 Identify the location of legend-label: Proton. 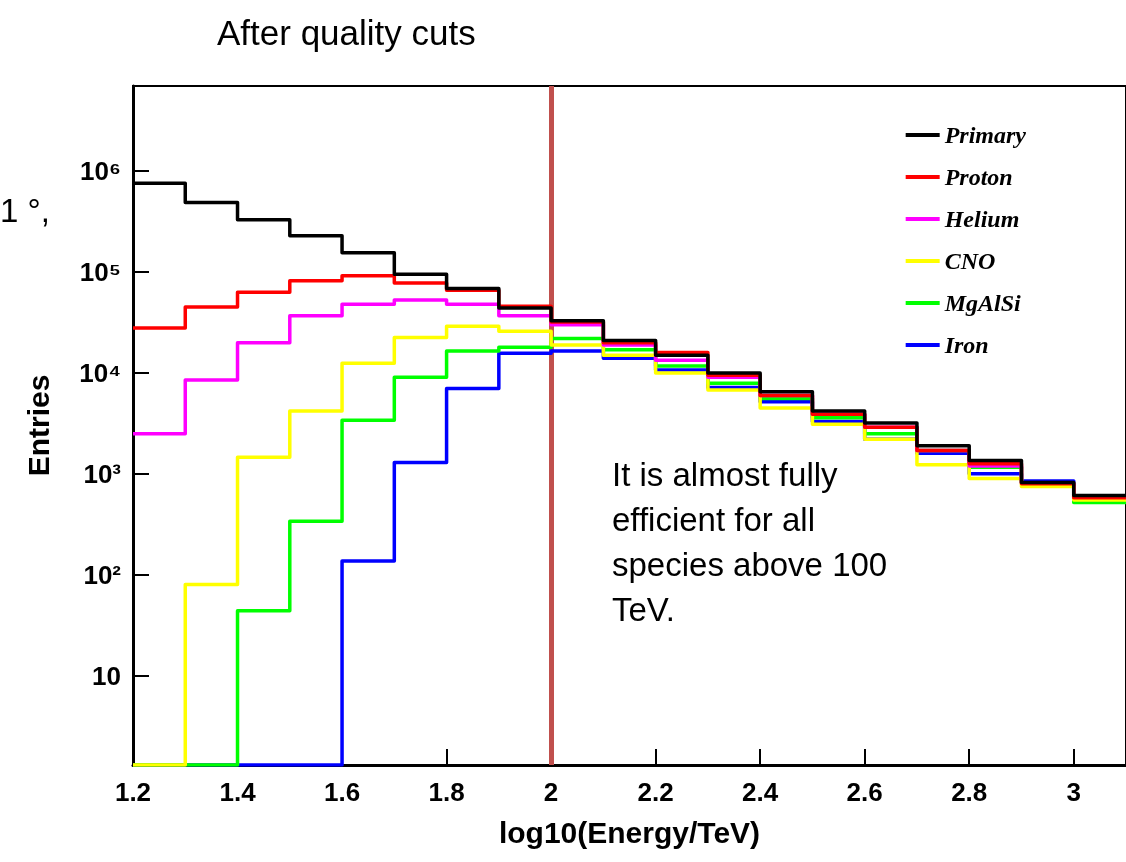
(978, 177).